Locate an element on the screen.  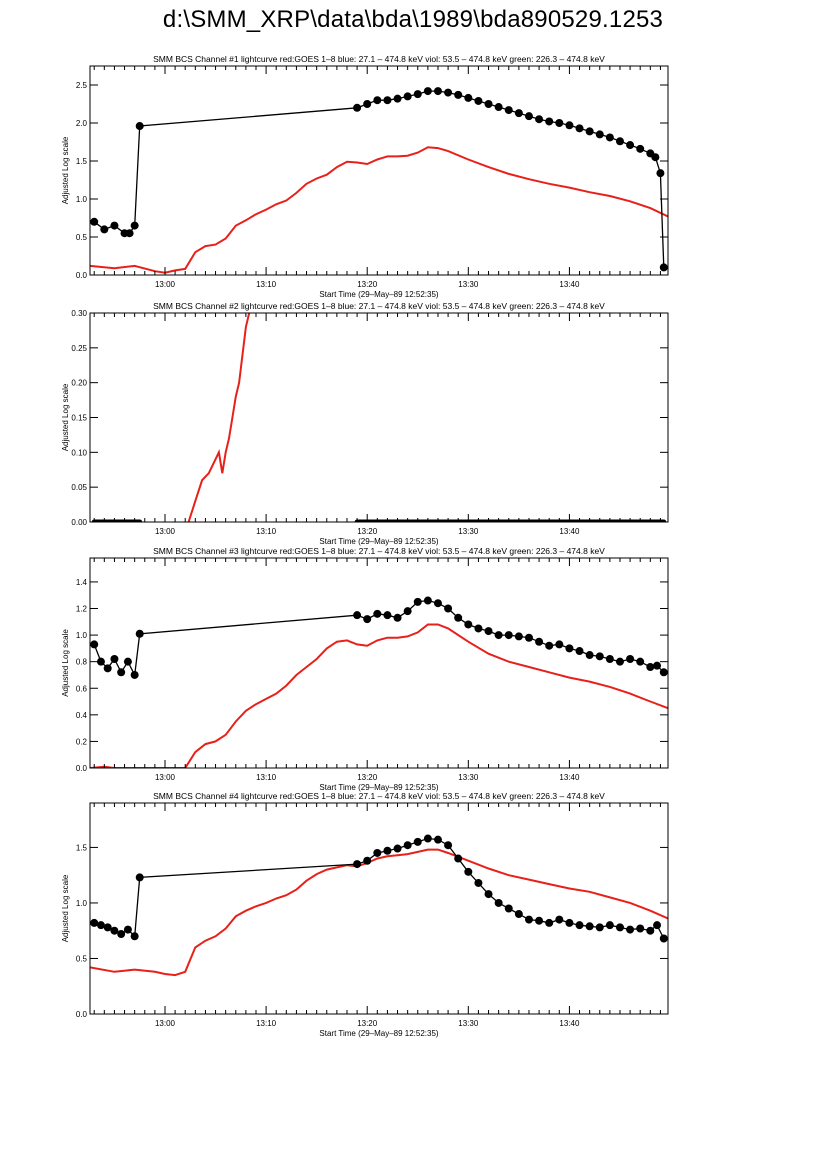
x-tick-label: 13:00 is located at coordinates (165, 1023).